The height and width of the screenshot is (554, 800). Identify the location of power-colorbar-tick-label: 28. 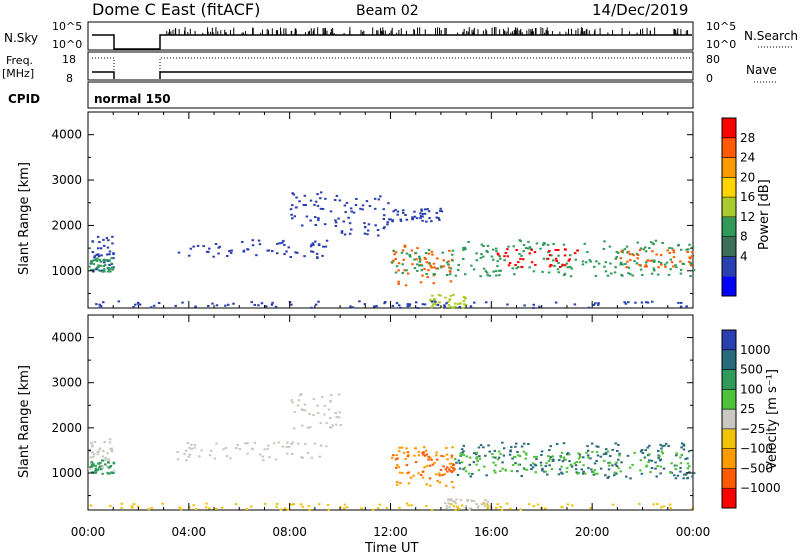
(747, 138).